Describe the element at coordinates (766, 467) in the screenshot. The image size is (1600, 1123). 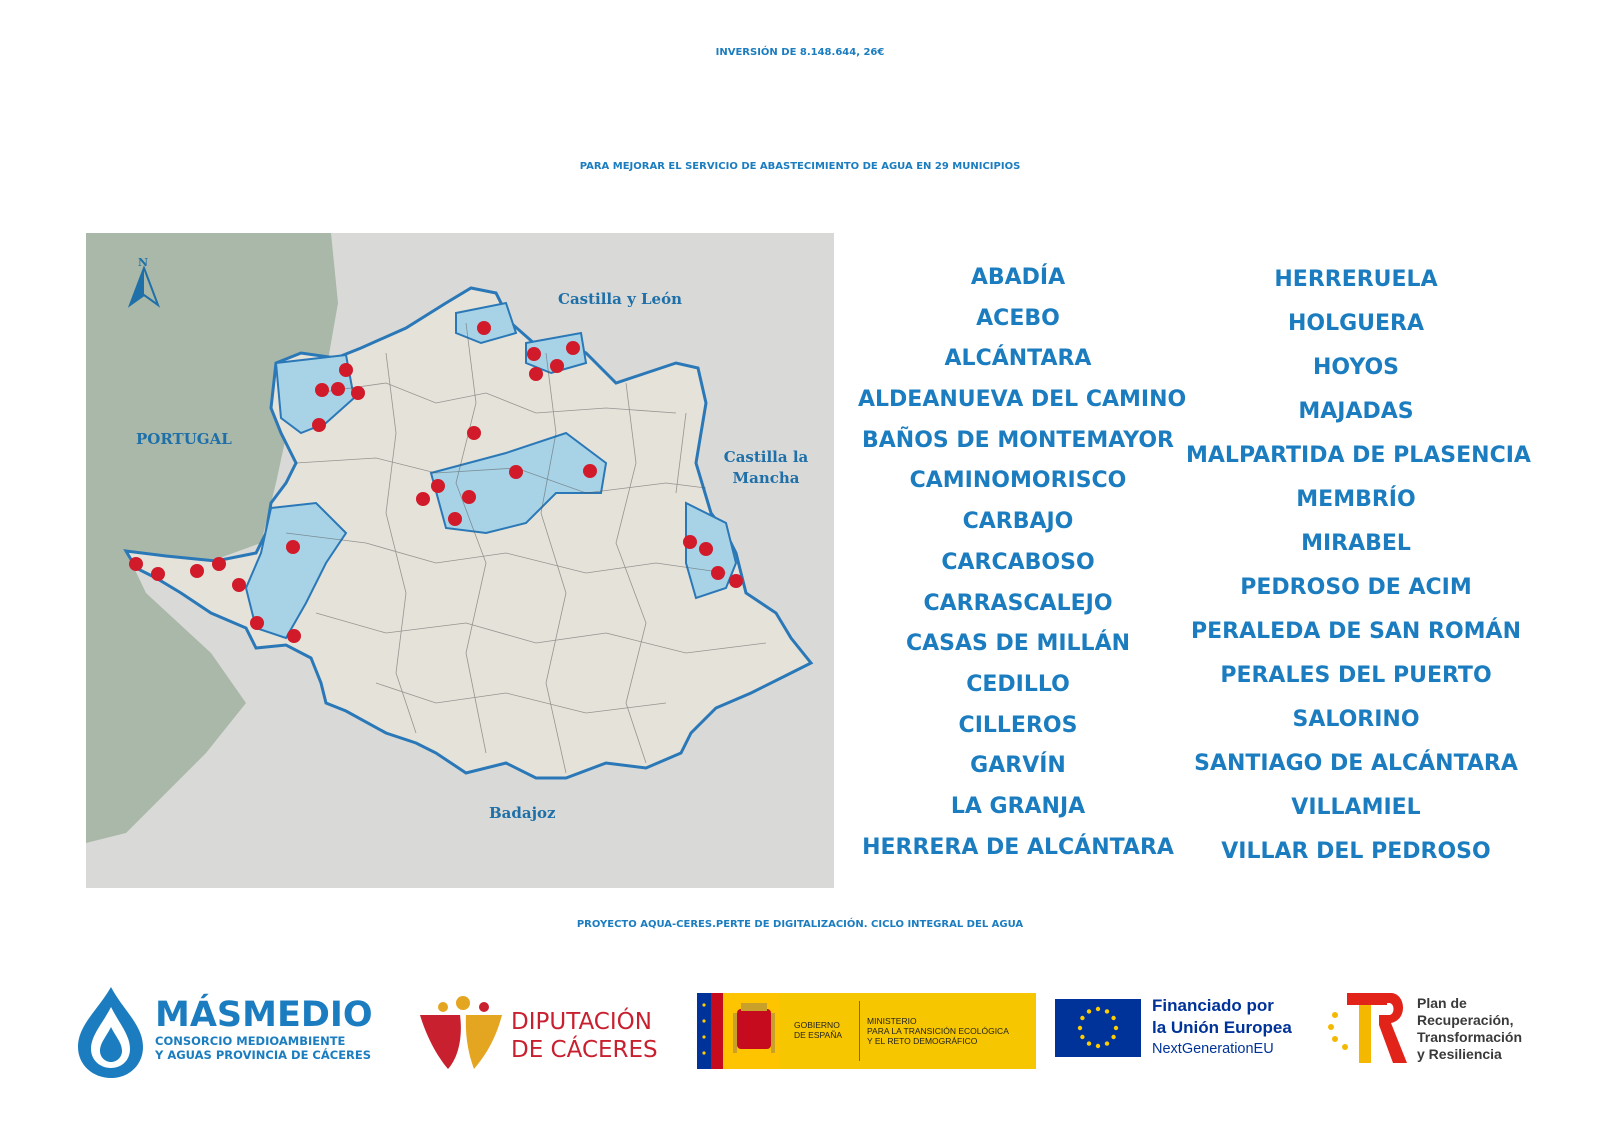
I see `label-castilla-mancha: Castilla la Mancha` at that location.